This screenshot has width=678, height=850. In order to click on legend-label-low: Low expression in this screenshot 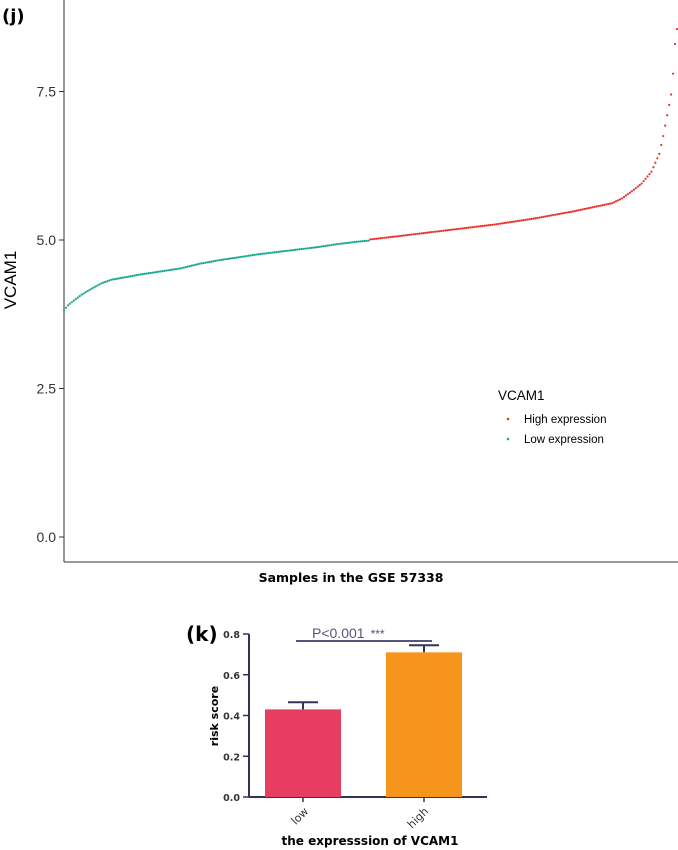, I will do `click(564, 440)`.